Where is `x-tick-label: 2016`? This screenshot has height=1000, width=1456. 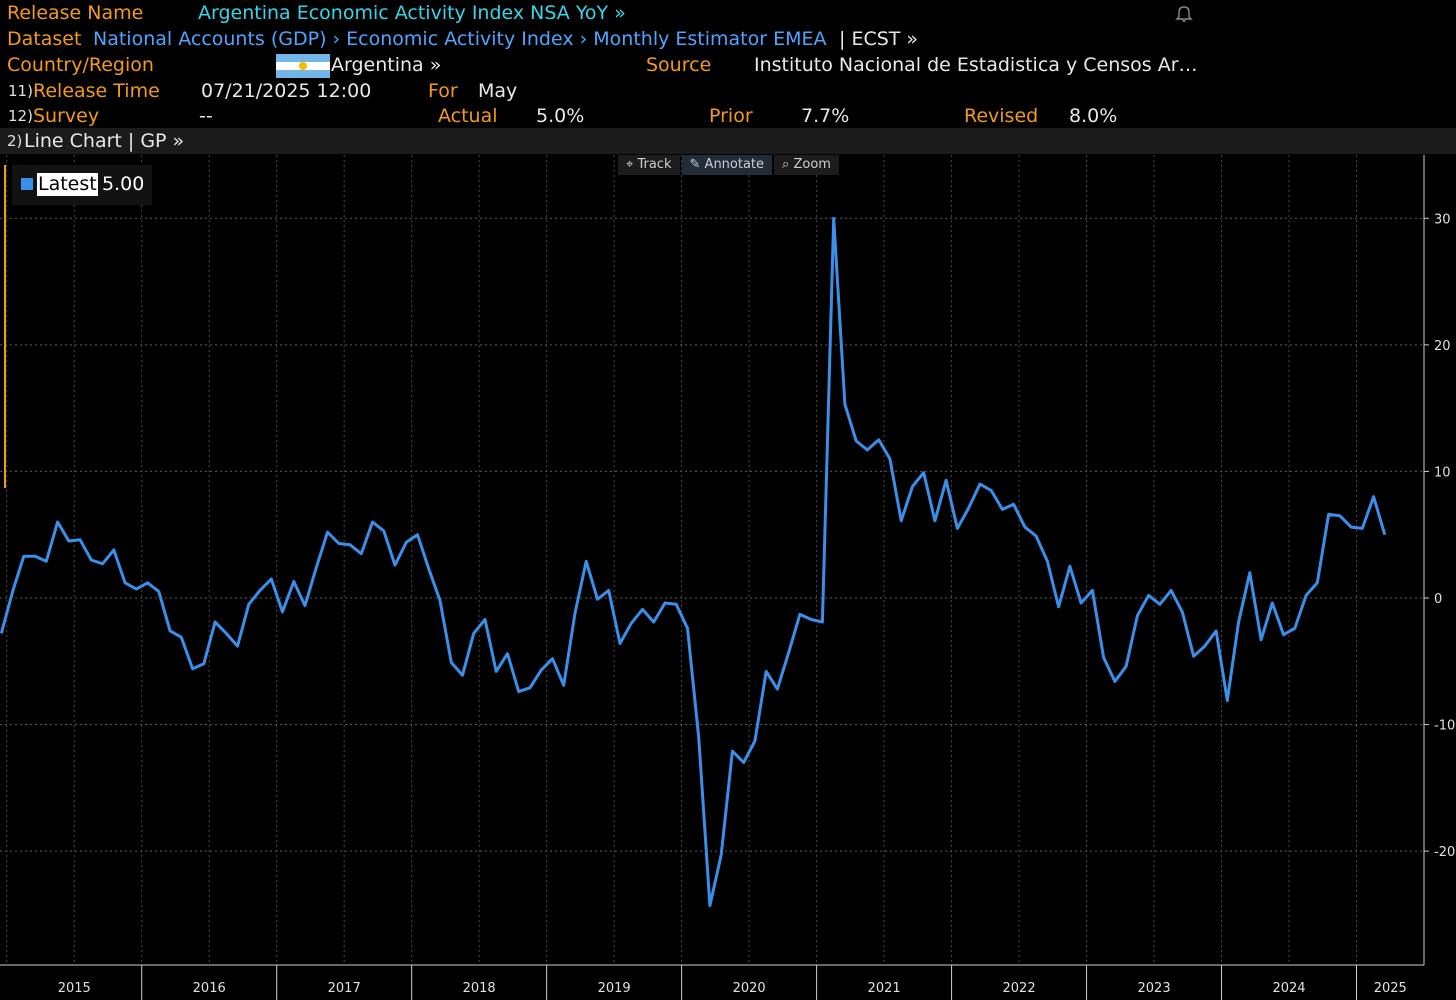
x-tick-label: 2016 is located at coordinates (209, 988).